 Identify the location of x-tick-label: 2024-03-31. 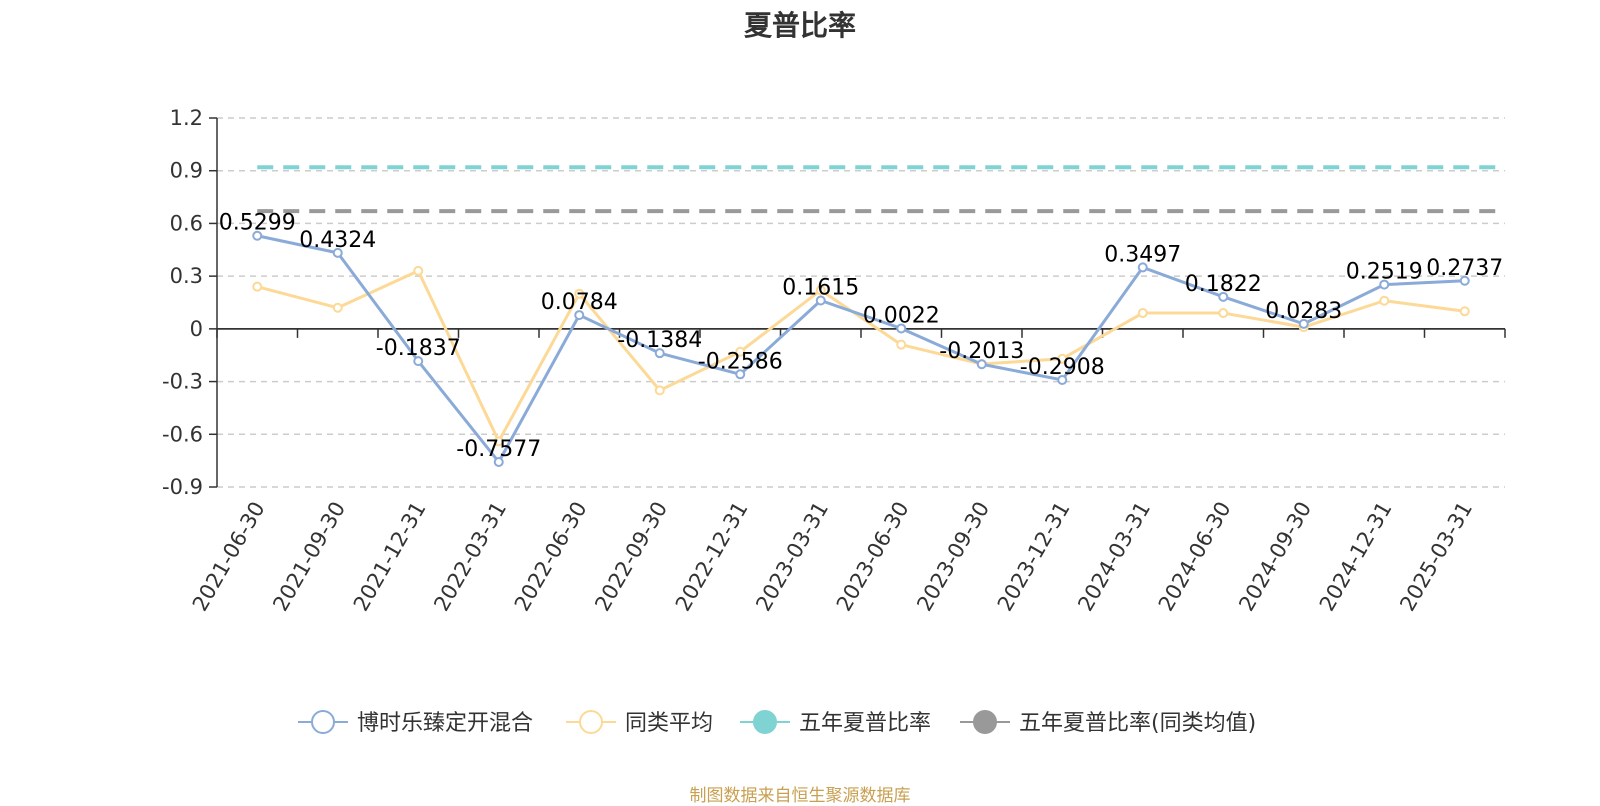
(1114, 557).